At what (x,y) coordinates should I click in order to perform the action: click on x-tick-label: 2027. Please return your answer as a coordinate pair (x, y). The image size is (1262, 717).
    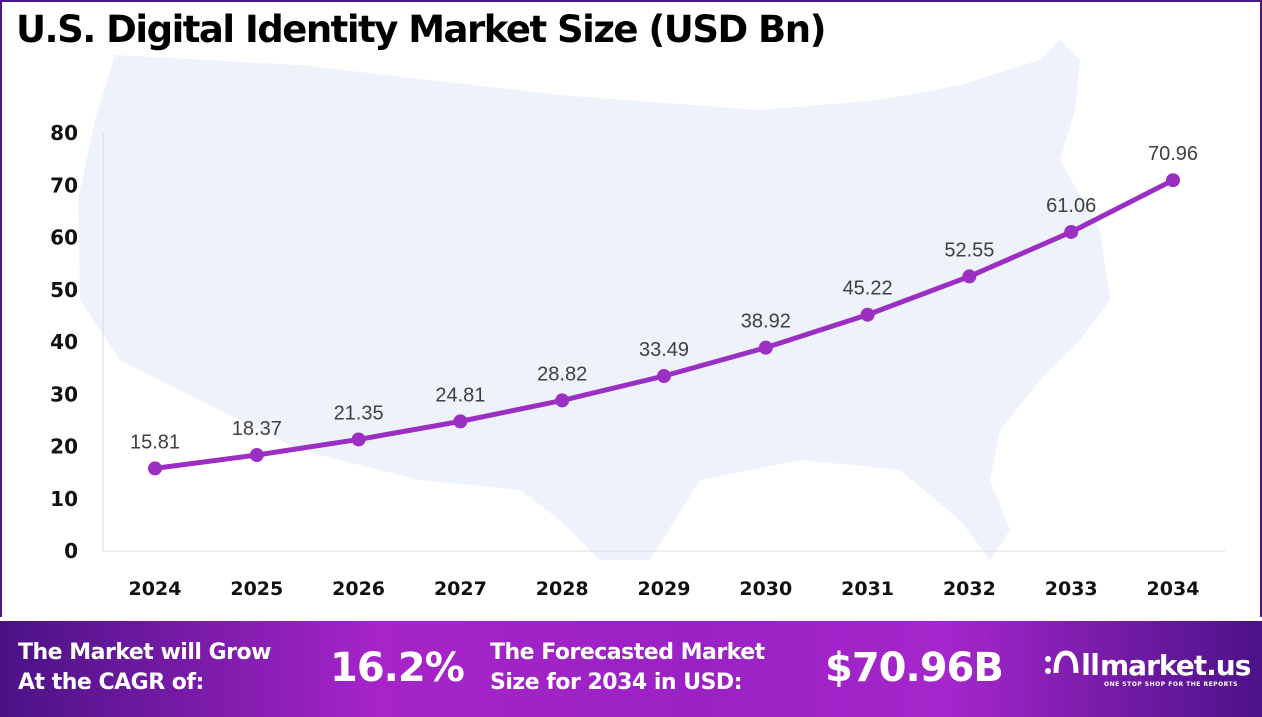
    Looking at the image, I should click on (460, 589).